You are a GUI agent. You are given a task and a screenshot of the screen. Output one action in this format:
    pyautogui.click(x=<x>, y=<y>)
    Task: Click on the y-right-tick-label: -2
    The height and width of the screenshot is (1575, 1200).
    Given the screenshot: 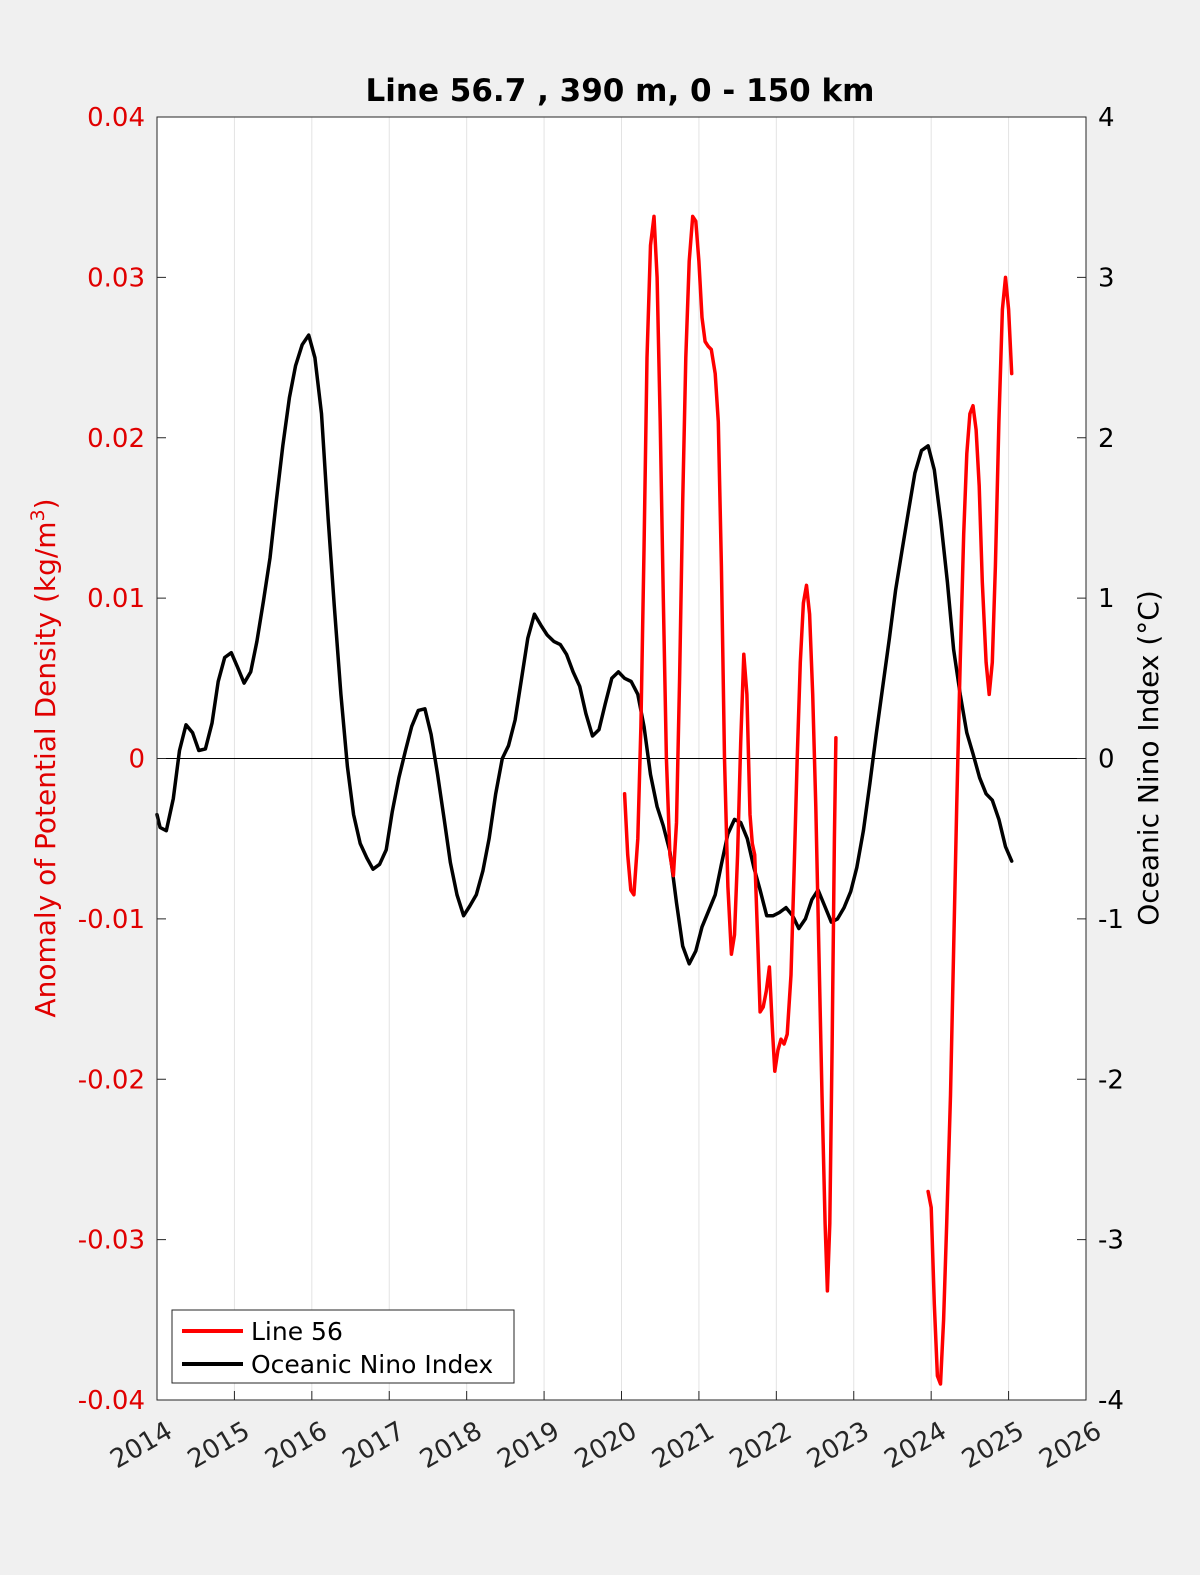 What is the action you would take?
    pyautogui.click(x=1111, y=1080)
    